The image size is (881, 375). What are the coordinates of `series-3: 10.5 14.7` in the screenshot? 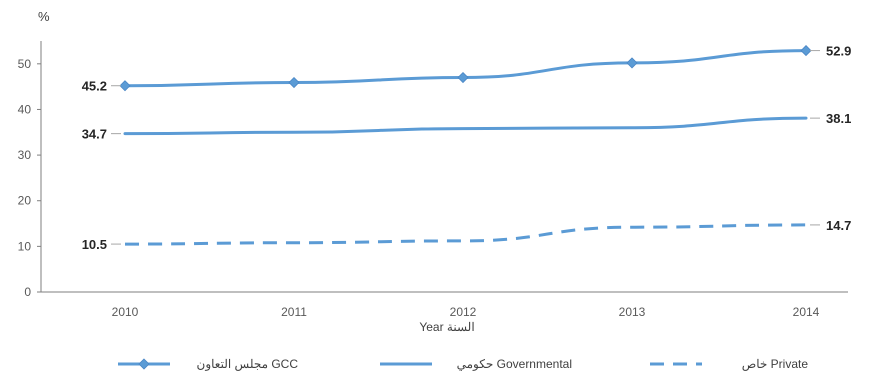 It's located at (467, 235).